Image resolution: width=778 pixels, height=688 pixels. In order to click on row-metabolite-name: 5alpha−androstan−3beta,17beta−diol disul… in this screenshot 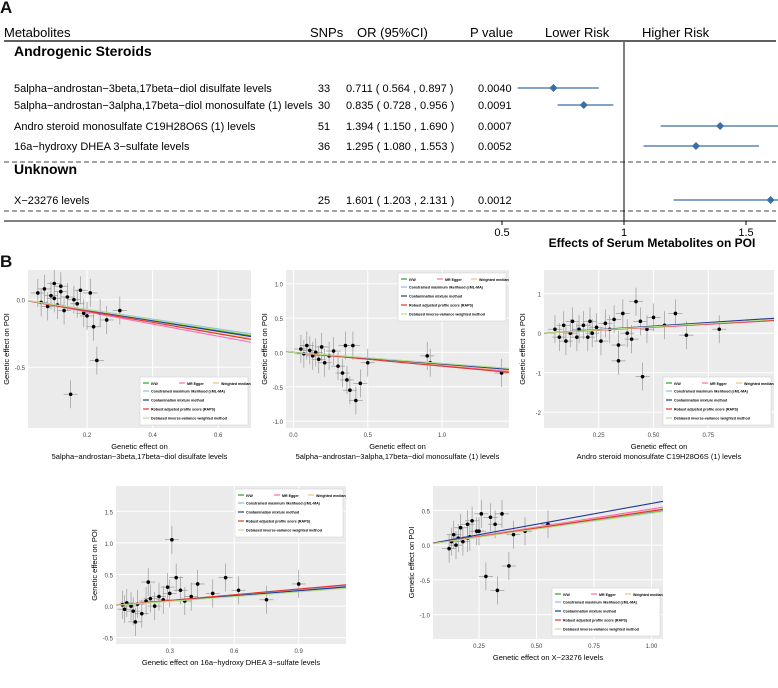, I will do `click(143, 89)`.